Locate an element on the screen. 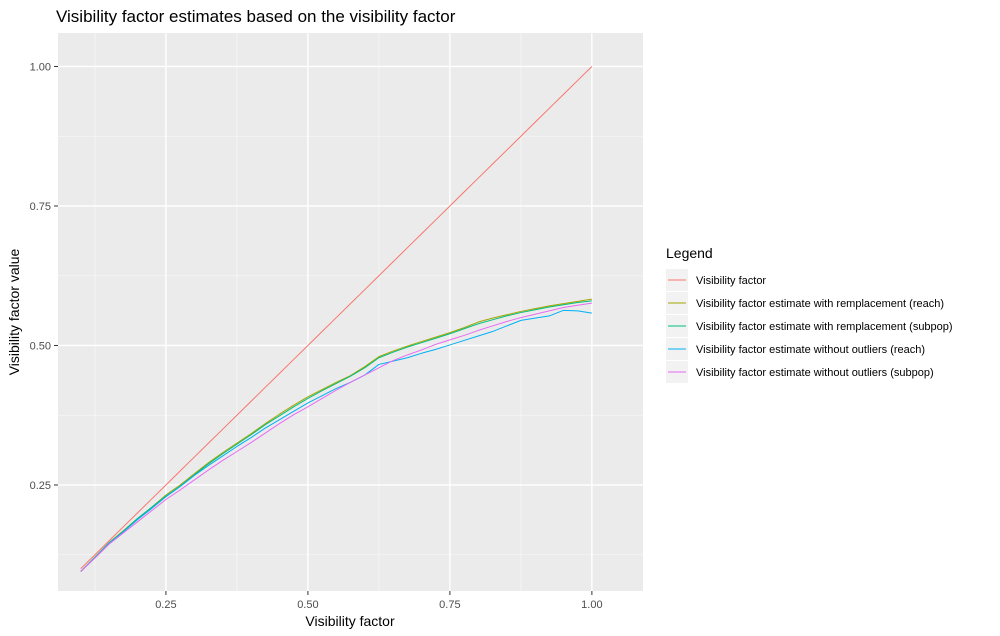  y-tick-label: 0.25 is located at coordinates (40, 486).